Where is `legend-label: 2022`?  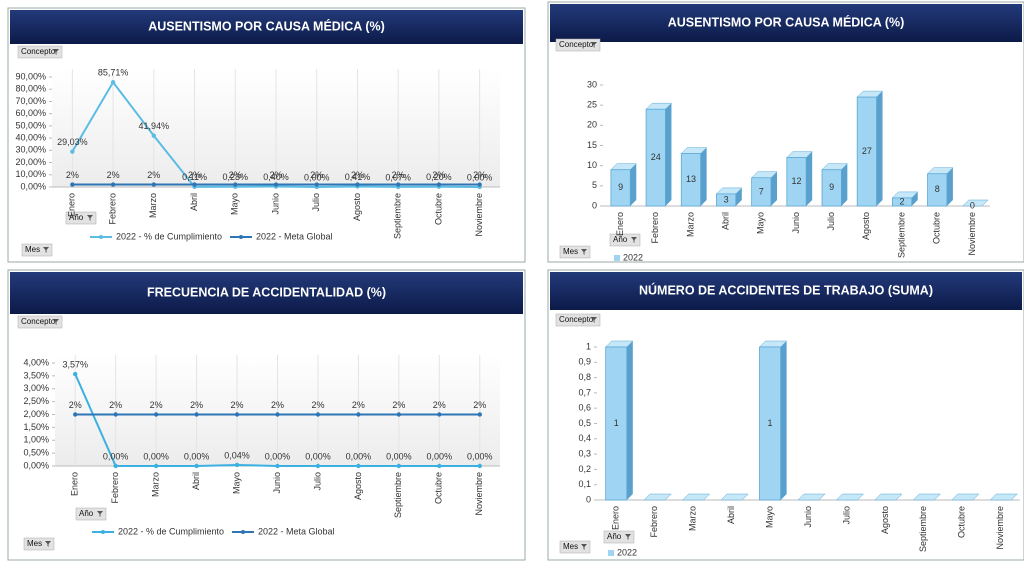
legend-label: 2022 is located at coordinates (633, 257).